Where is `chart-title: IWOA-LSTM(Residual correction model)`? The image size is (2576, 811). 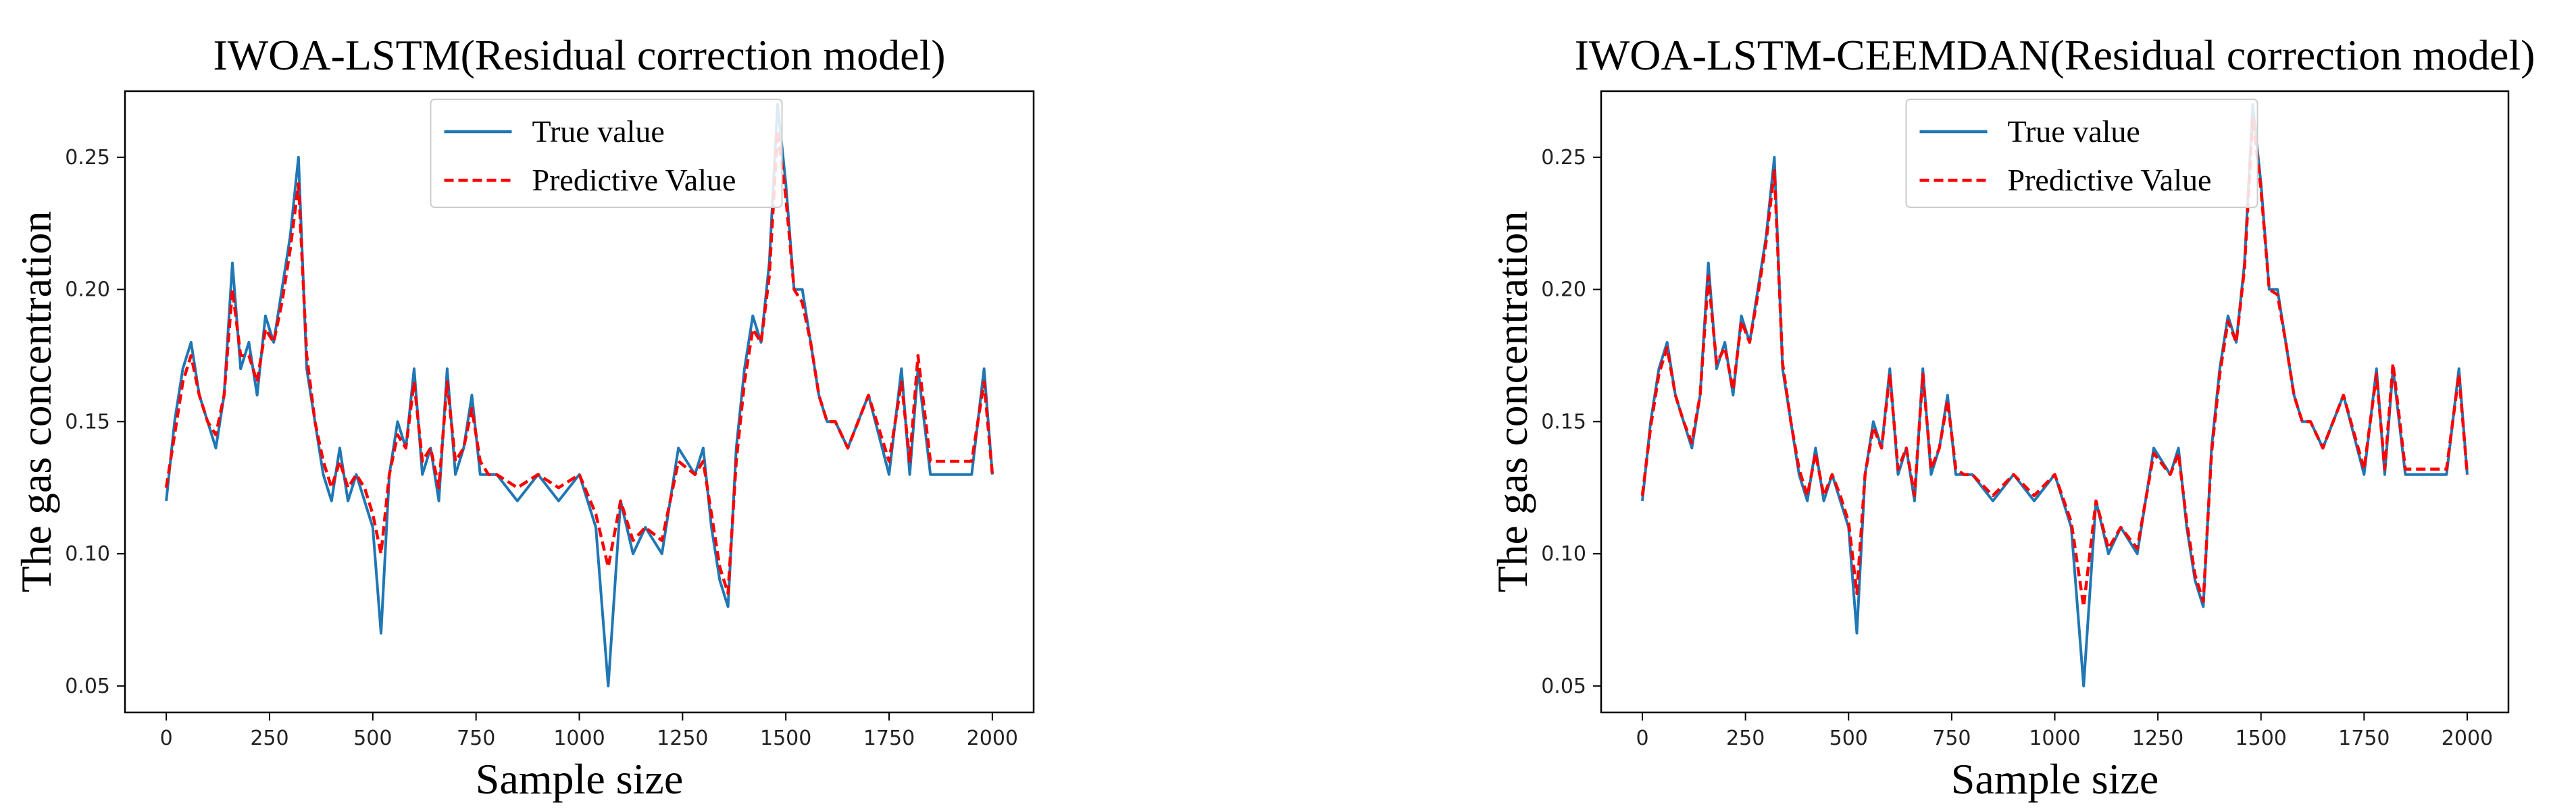
chart-title: IWOA-LSTM(Residual correction model) is located at coordinates (579, 55).